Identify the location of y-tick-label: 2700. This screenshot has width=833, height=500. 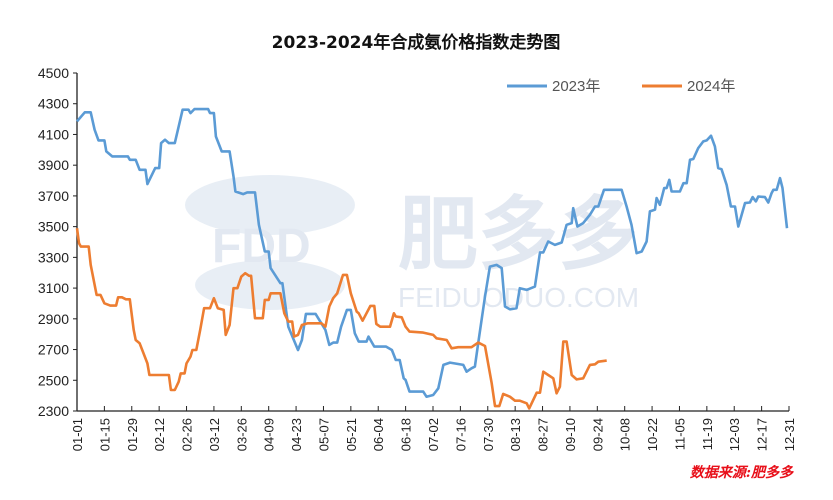
(53, 350).